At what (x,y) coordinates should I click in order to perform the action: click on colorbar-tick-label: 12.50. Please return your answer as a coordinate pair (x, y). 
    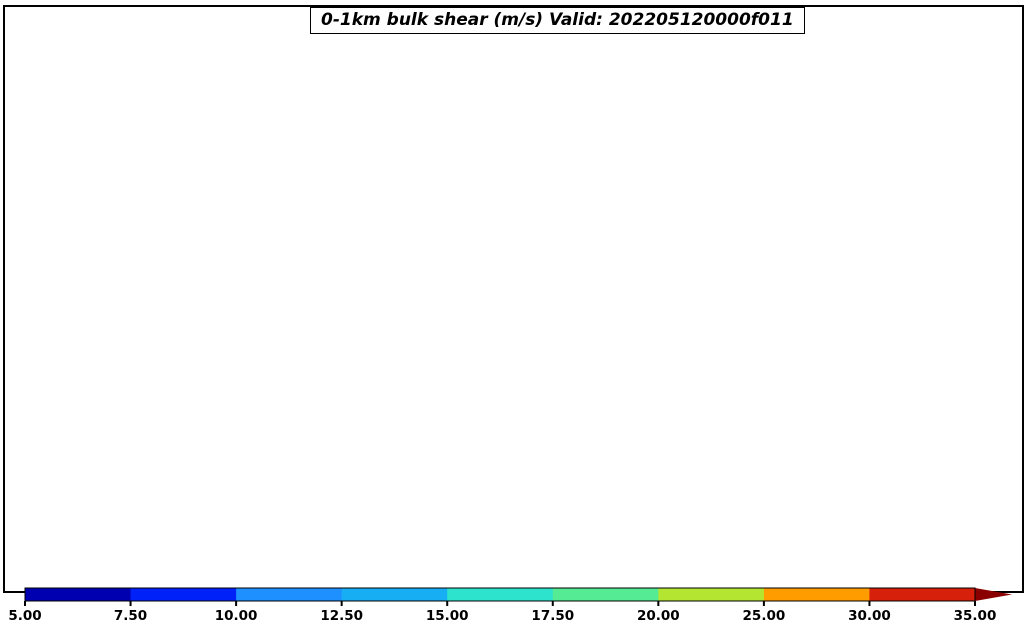
    Looking at the image, I should click on (341, 616).